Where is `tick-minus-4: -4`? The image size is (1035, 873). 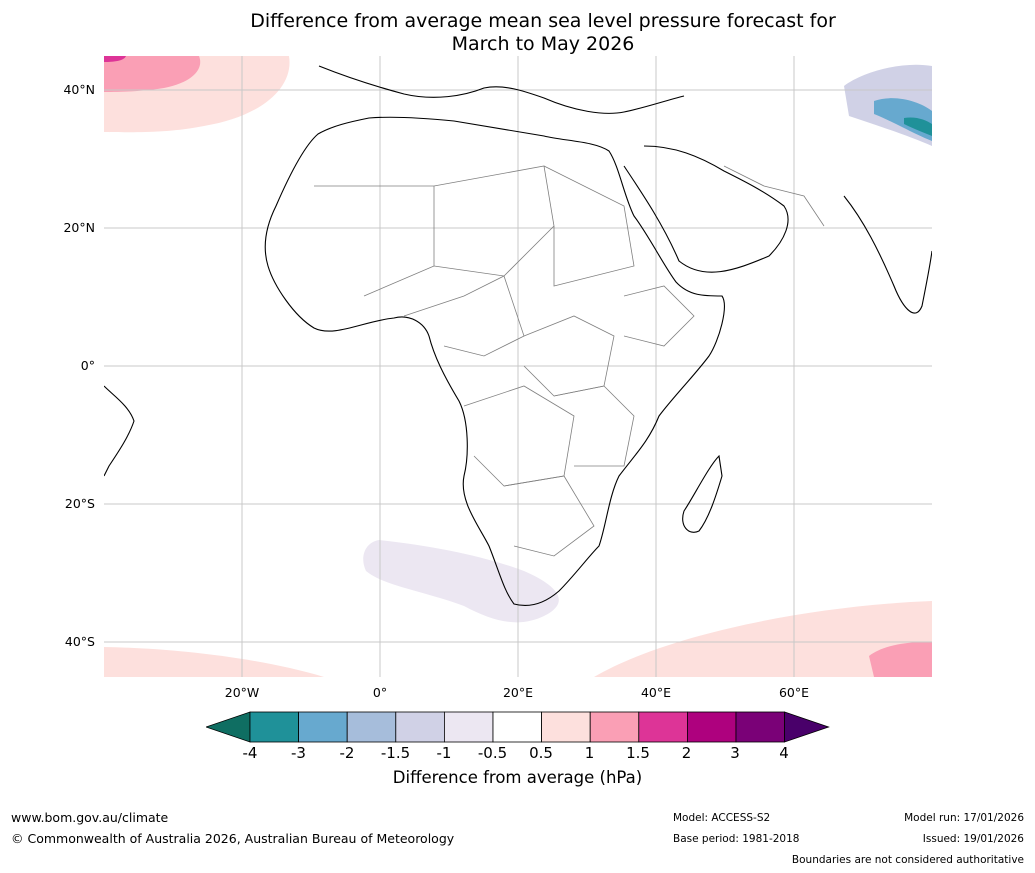 tick-minus-4: -4 is located at coordinates (250, 753).